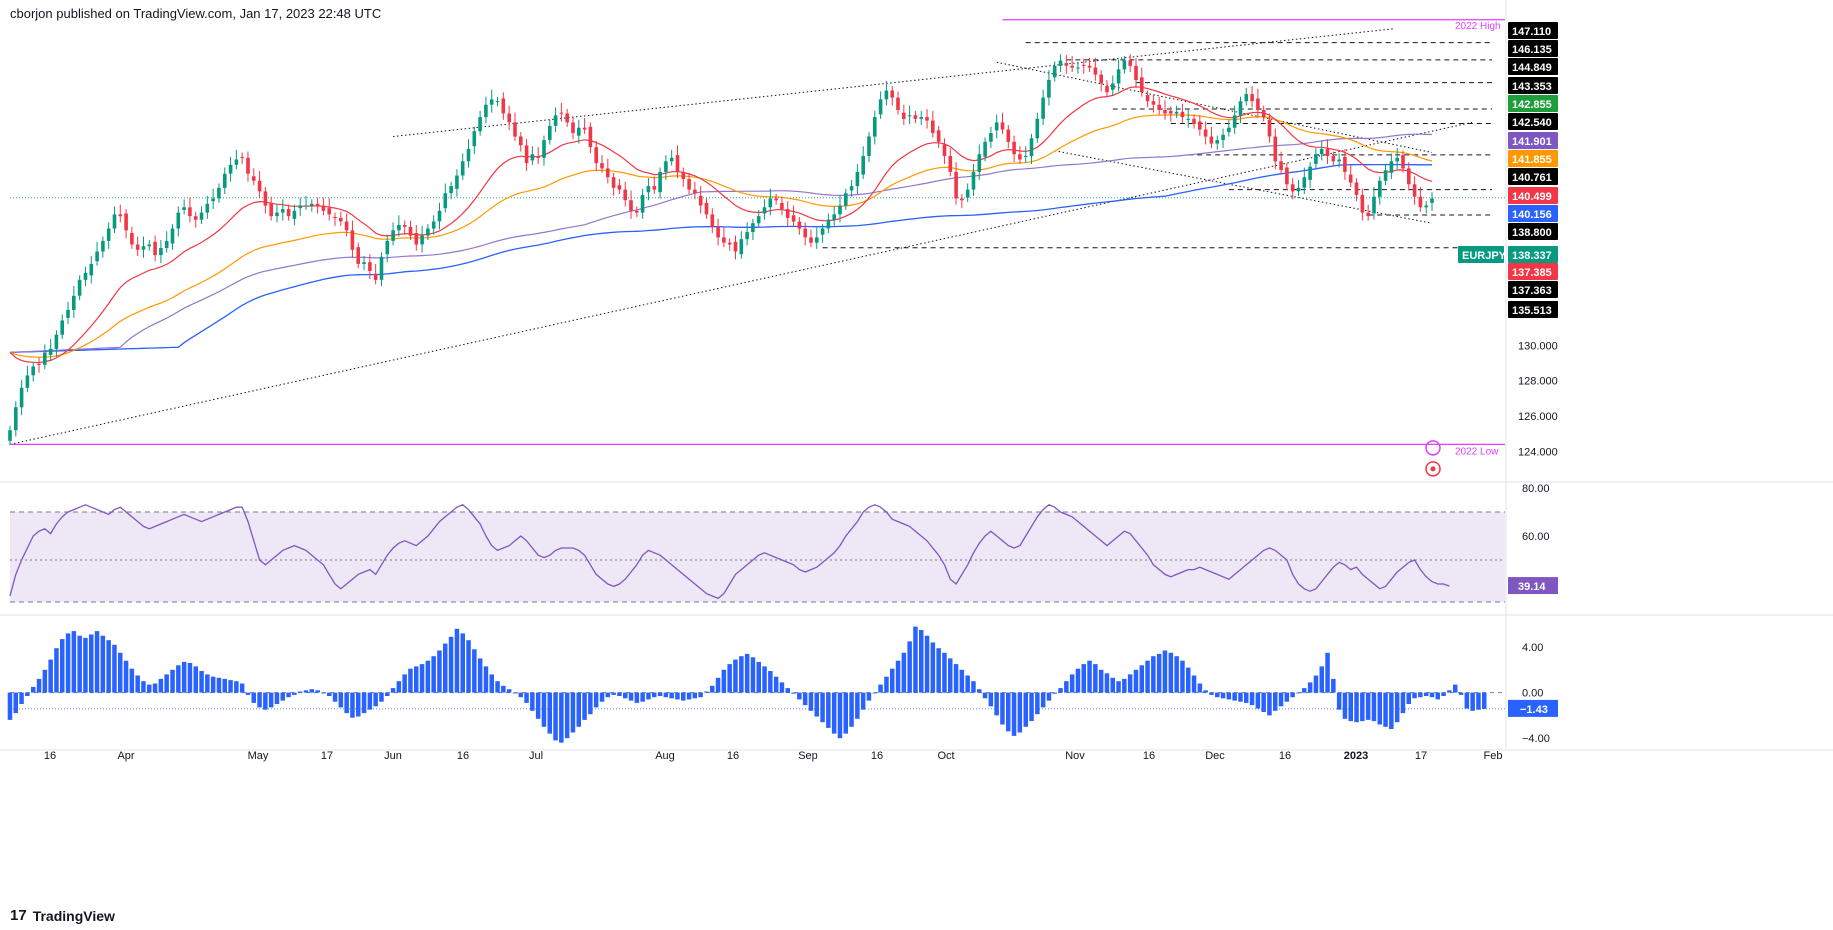  Describe the element at coordinates (1493, 756) in the screenshot. I see `x-tick-label: Feb` at that location.